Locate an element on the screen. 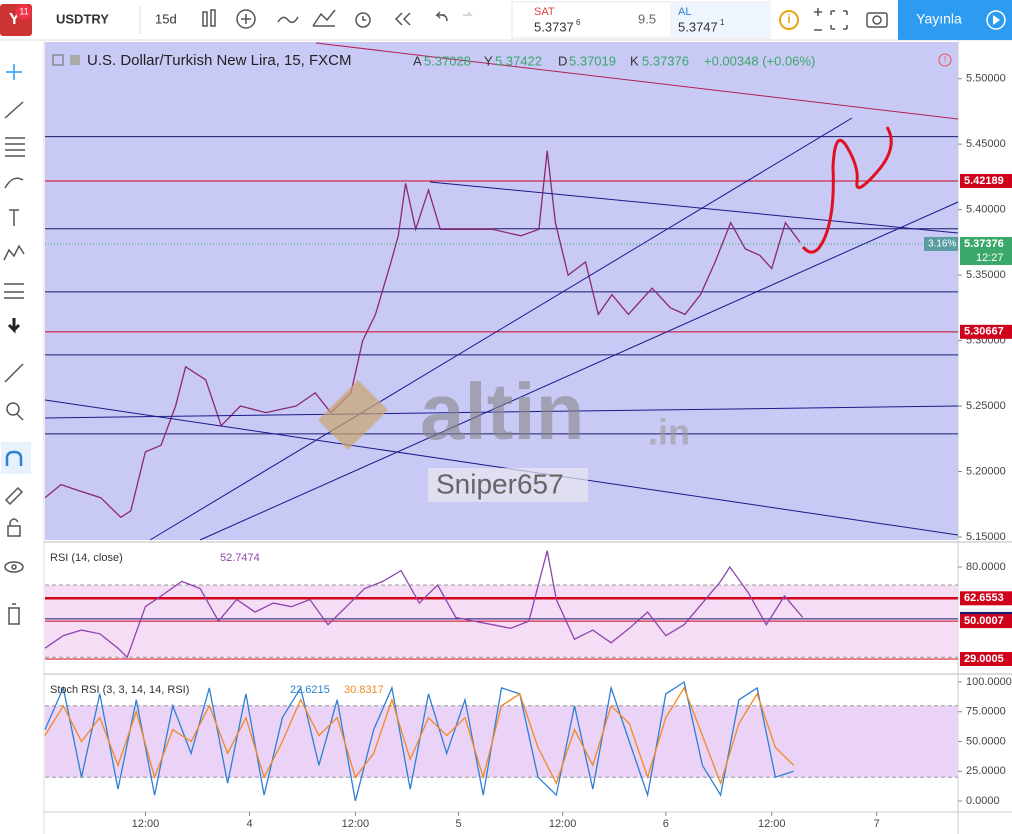 This screenshot has width=1012, height=834. y-tick-label: 0.0000 is located at coordinates (983, 801).